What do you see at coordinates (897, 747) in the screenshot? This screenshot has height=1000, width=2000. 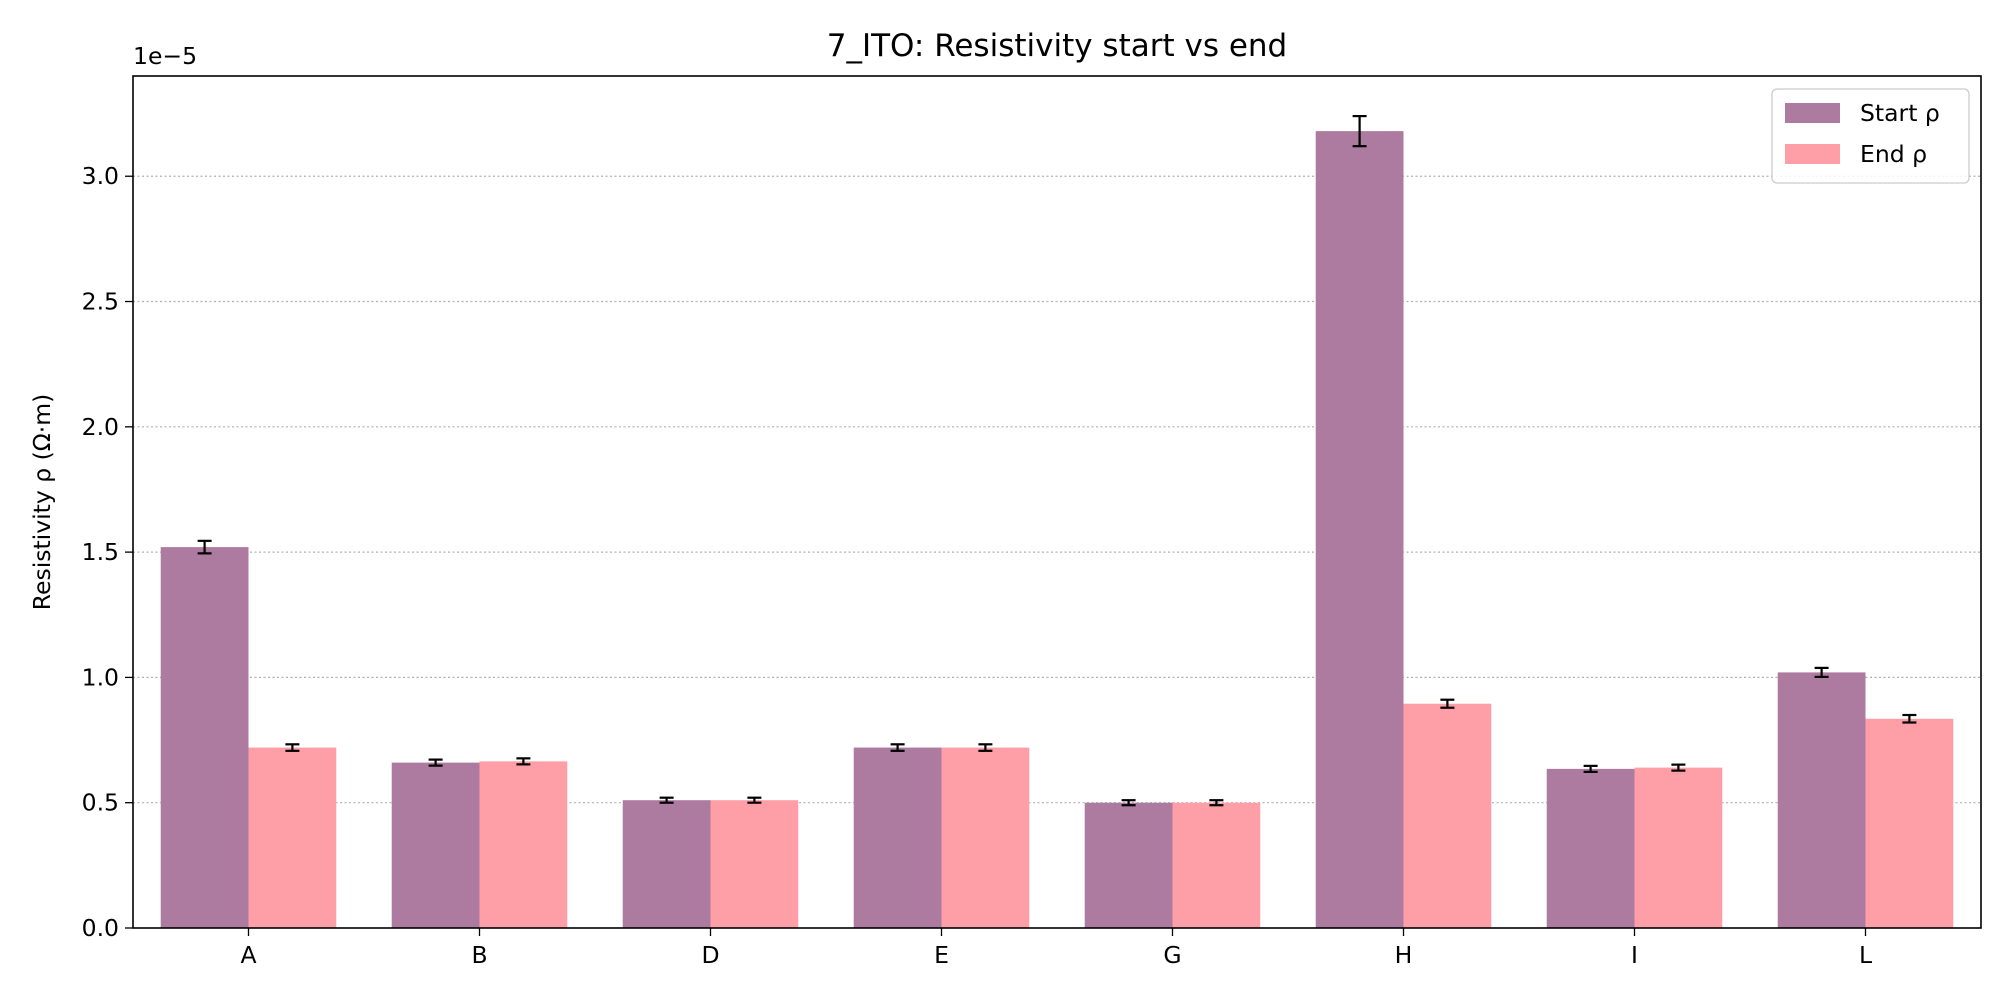 I see `error-bar-start-E` at bounding box center [897, 747].